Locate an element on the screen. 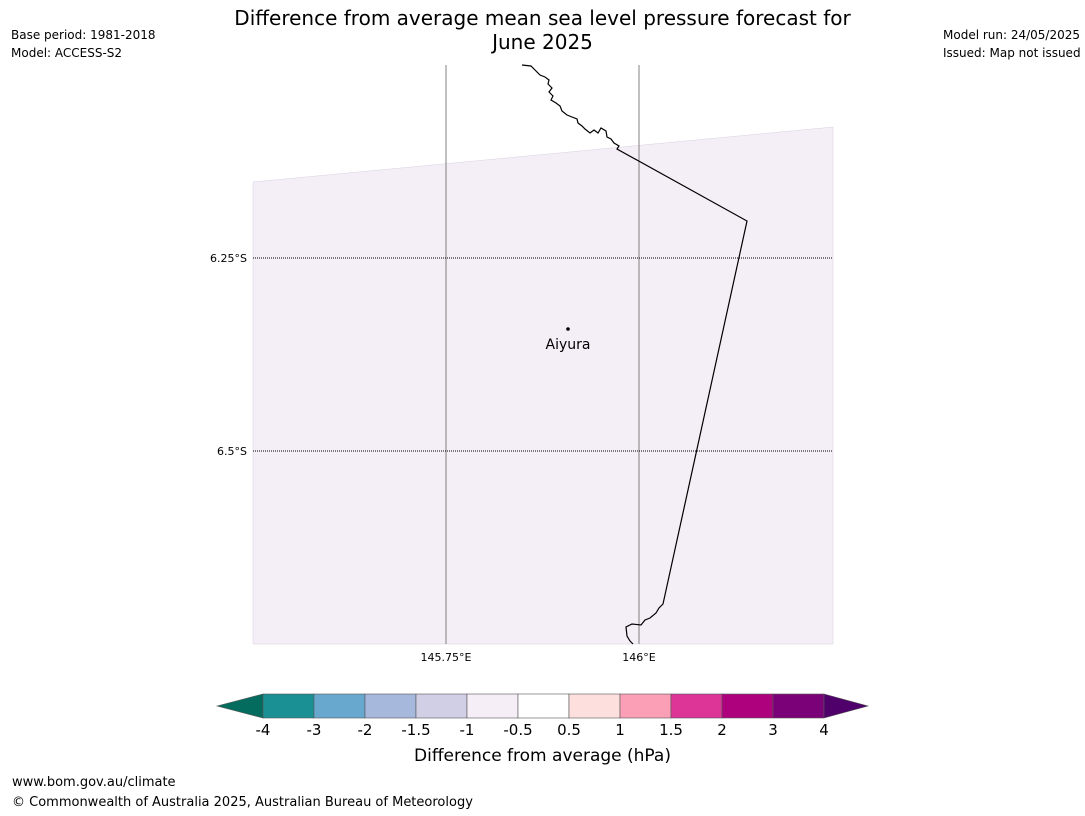  colorbar: -4 -3 -2 -1.5 -1 -0.5 0.5 1 1.5 2 3 4 is located at coordinates (542, 716).